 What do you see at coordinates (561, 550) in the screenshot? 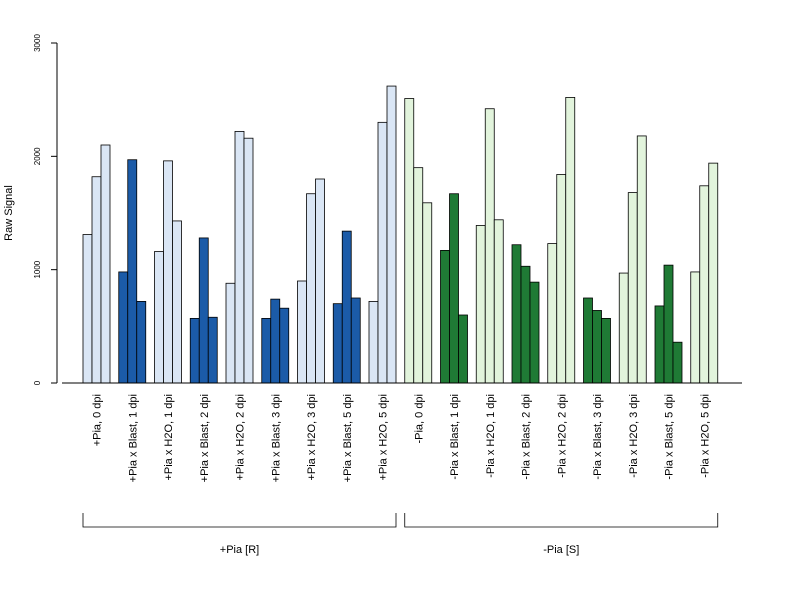
I see `group-label: -Pia [S]` at bounding box center [561, 550].